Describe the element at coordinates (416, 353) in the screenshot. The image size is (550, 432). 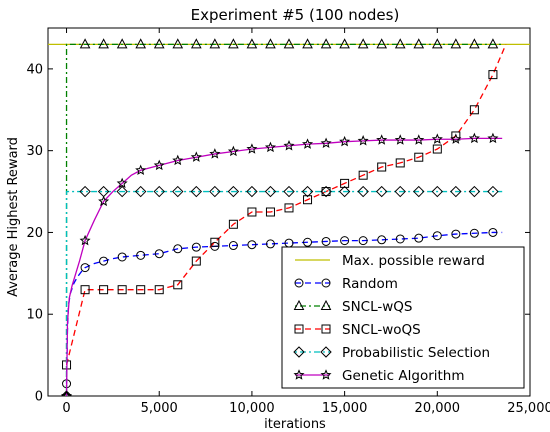
I see `legend-label: Probabilistic Selection` at that location.